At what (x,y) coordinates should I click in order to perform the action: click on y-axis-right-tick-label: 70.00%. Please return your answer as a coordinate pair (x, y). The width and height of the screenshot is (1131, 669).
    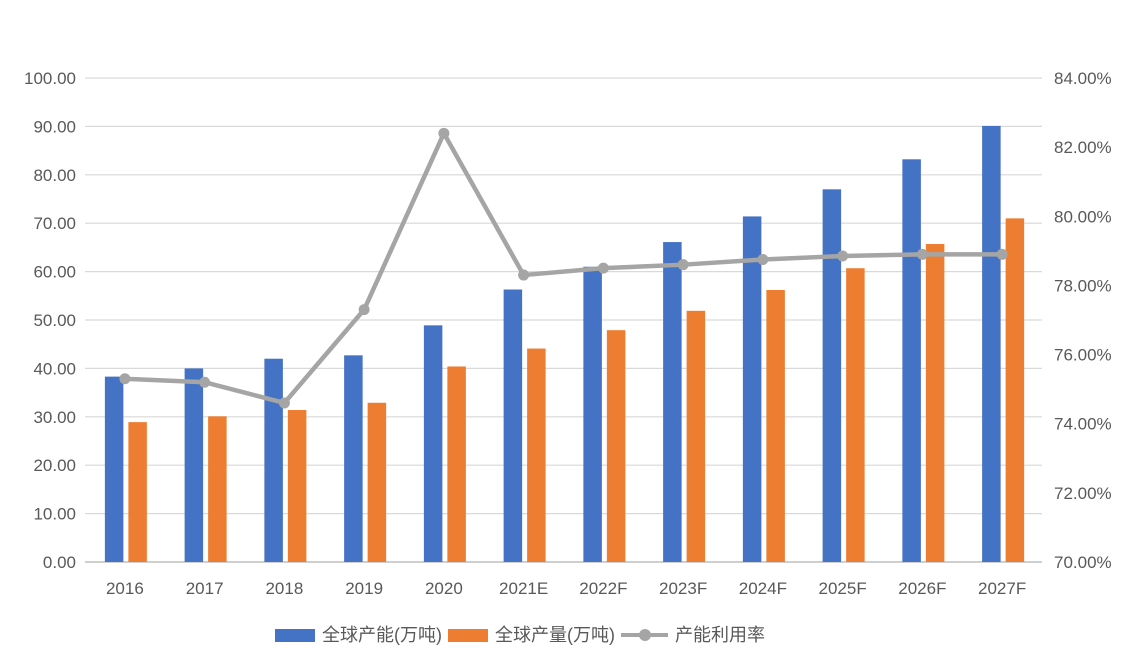
    Looking at the image, I should click on (1083, 562).